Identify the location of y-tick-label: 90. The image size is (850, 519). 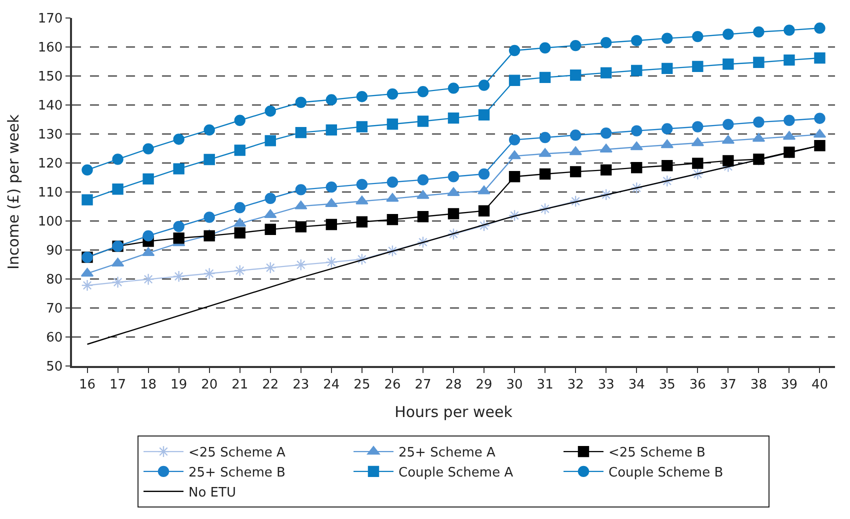
(54, 251).